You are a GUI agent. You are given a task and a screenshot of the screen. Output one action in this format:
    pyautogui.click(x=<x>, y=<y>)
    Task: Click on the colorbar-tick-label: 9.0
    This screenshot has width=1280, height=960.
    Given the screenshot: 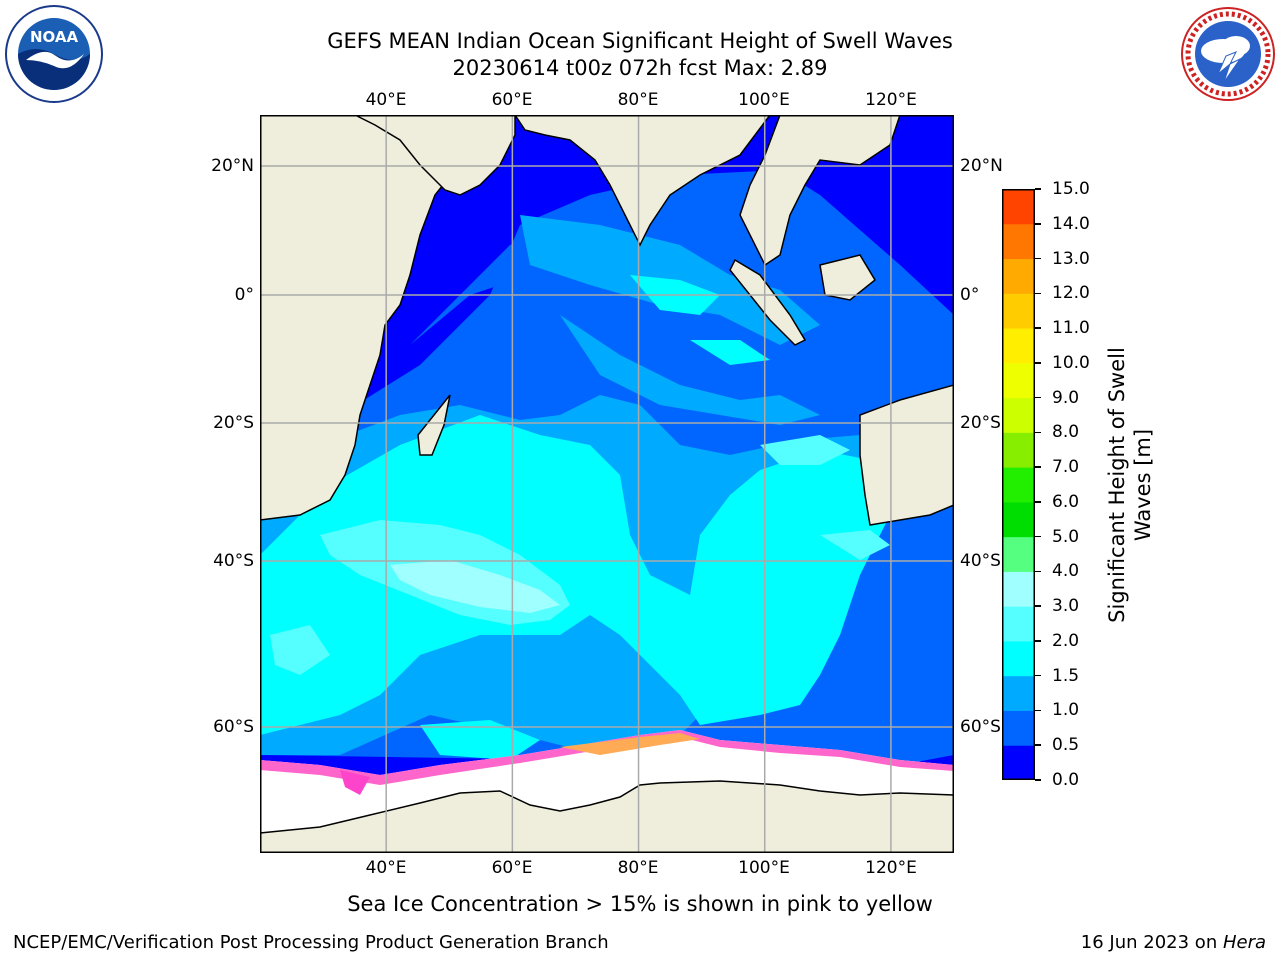 What is the action you would take?
    pyautogui.click(x=1066, y=397)
    